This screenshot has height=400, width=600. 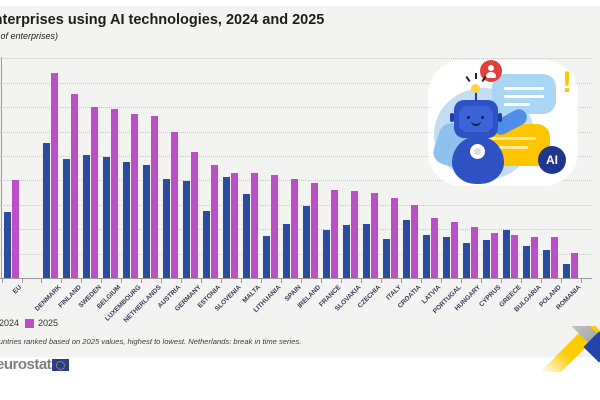 What do you see at coordinates (61, 364) in the screenshot?
I see `eu-flag-icon` at bounding box center [61, 364].